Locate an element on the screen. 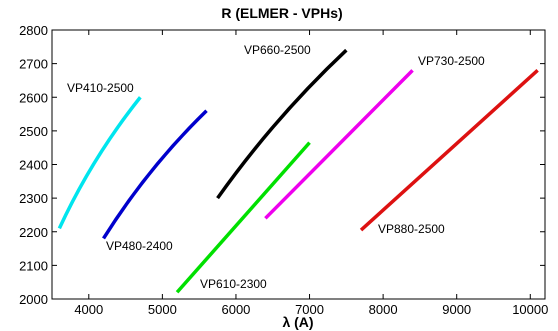 The height and width of the screenshot is (331, 558). y-tick-label: 2700 is located at coordinates (33, 64).